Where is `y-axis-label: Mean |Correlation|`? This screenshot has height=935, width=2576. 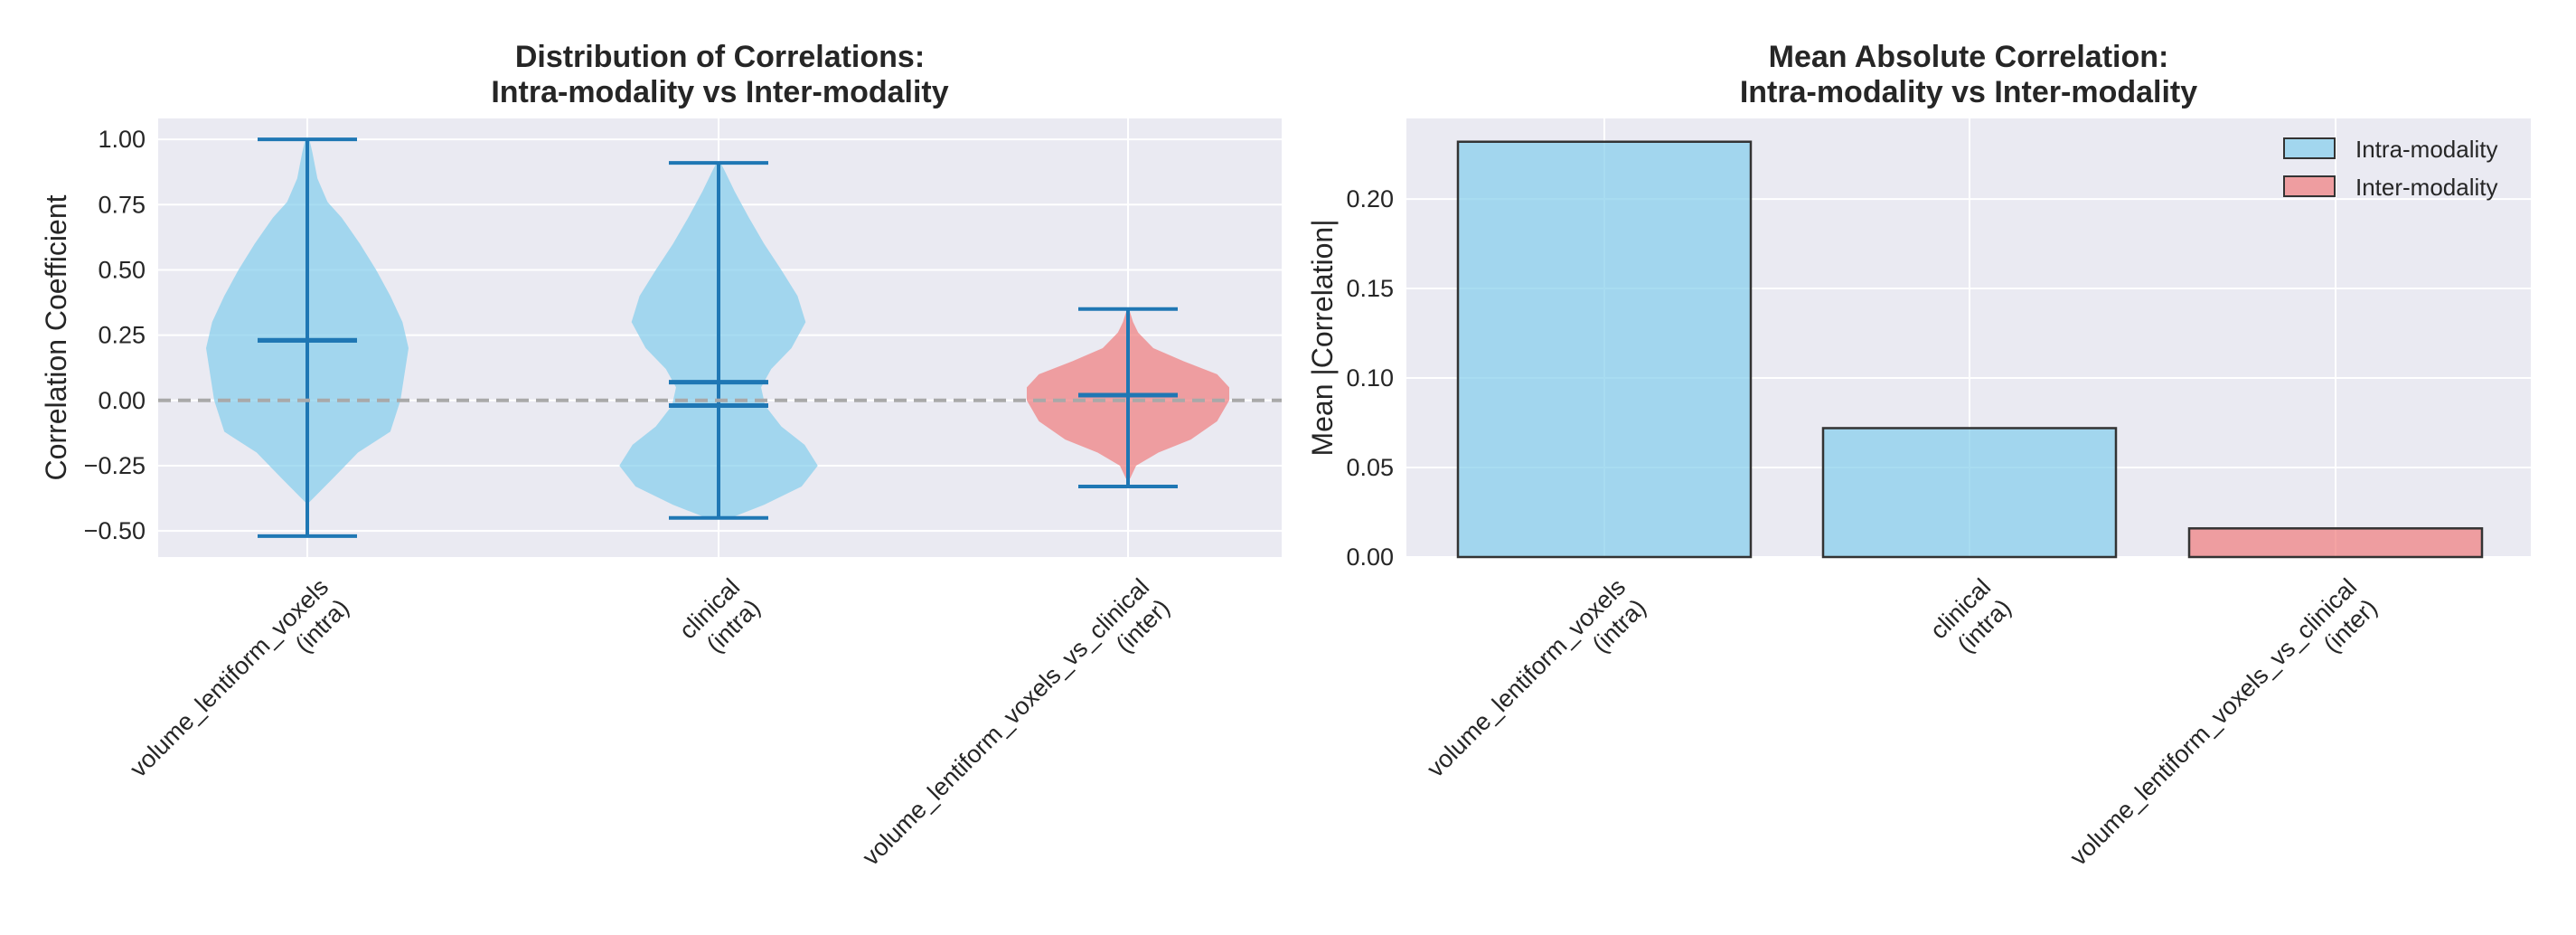 y-axis-label: Mean |Correlation| is located at coordinates (1322, 337).